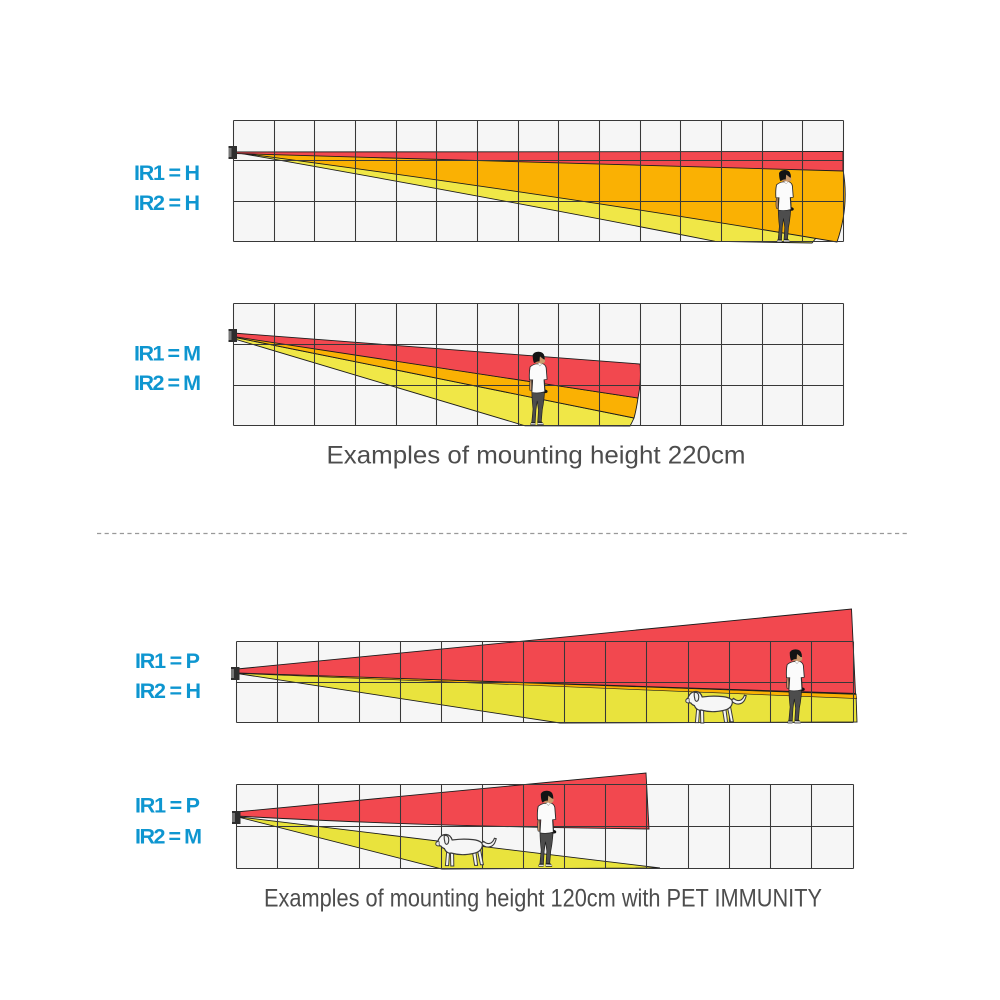 This screenshot has height=1000, width=1000. I want to click on svg-text: IR1 = H, so click(167, 173).